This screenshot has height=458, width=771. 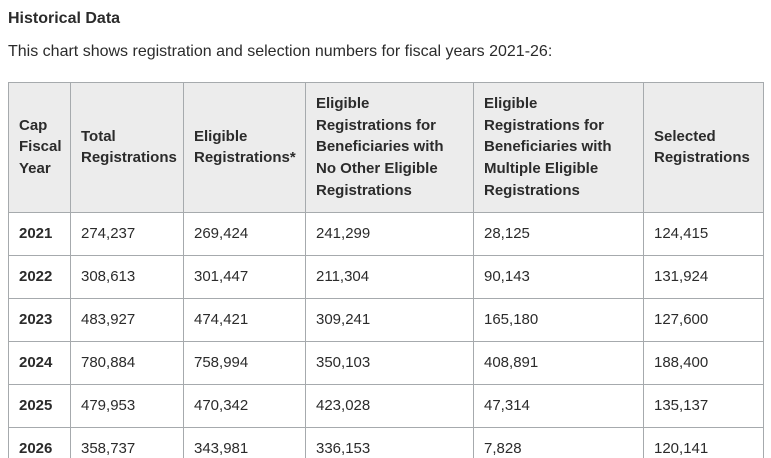 I want to click on column-header-cap-fiscal-year: Cap Fiscal Year, so click(x=39, y=147).